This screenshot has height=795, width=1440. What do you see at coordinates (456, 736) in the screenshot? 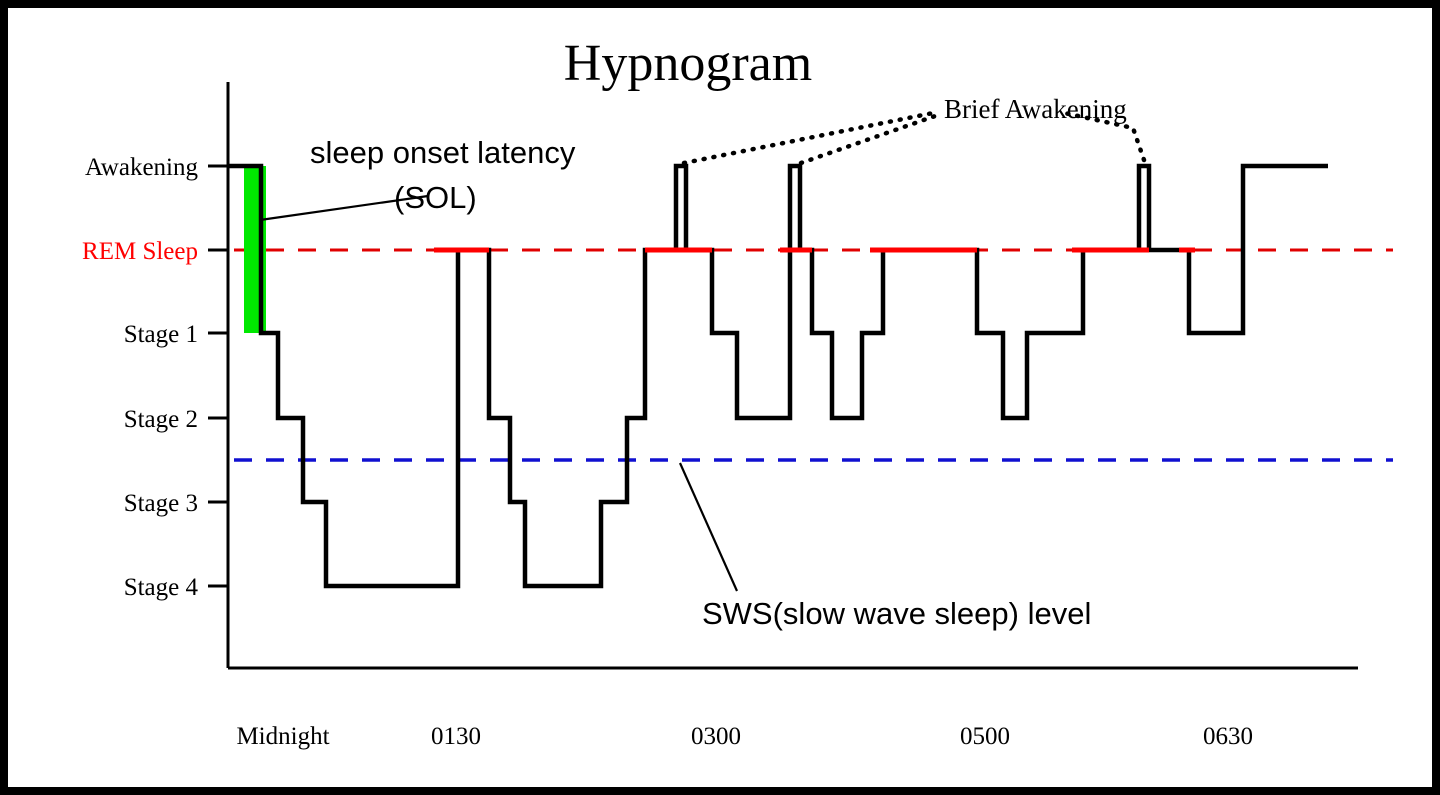
I see `x-axis-label-1: 0130` at bounding box center [456, 736].